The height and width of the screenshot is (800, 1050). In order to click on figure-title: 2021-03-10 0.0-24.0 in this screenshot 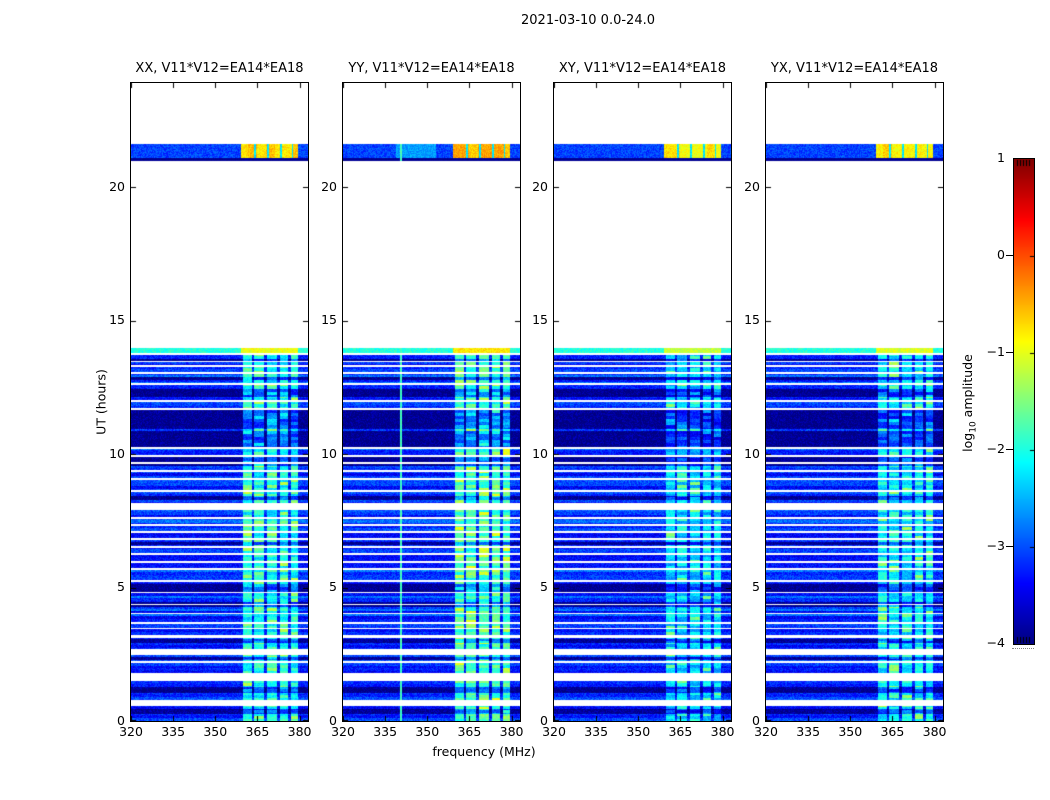, I will do `click(588, 20)`.